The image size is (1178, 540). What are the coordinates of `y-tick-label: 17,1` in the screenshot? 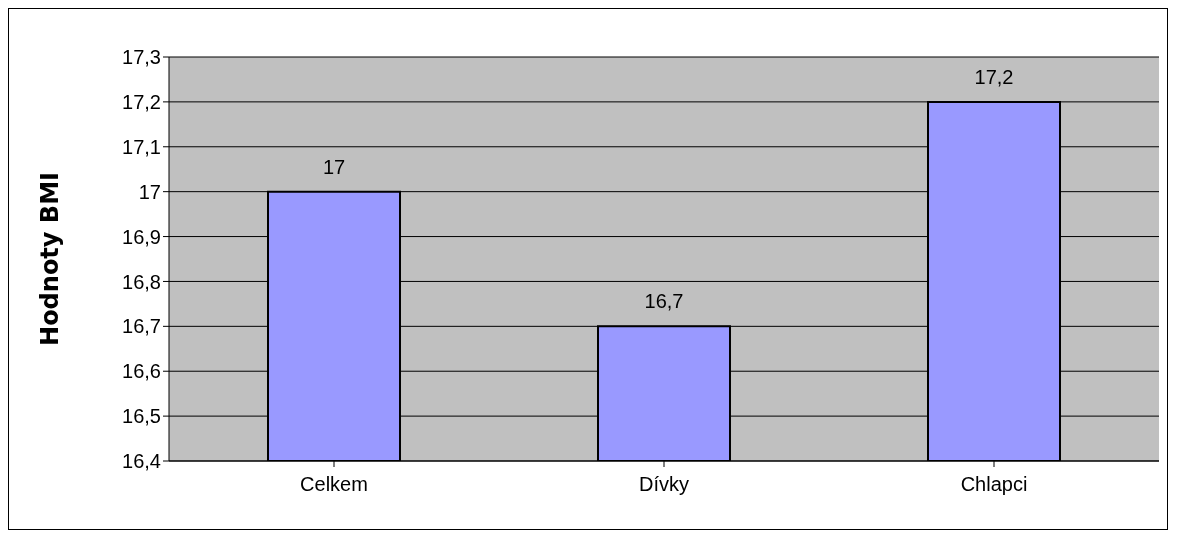 It's located at (141, 146).